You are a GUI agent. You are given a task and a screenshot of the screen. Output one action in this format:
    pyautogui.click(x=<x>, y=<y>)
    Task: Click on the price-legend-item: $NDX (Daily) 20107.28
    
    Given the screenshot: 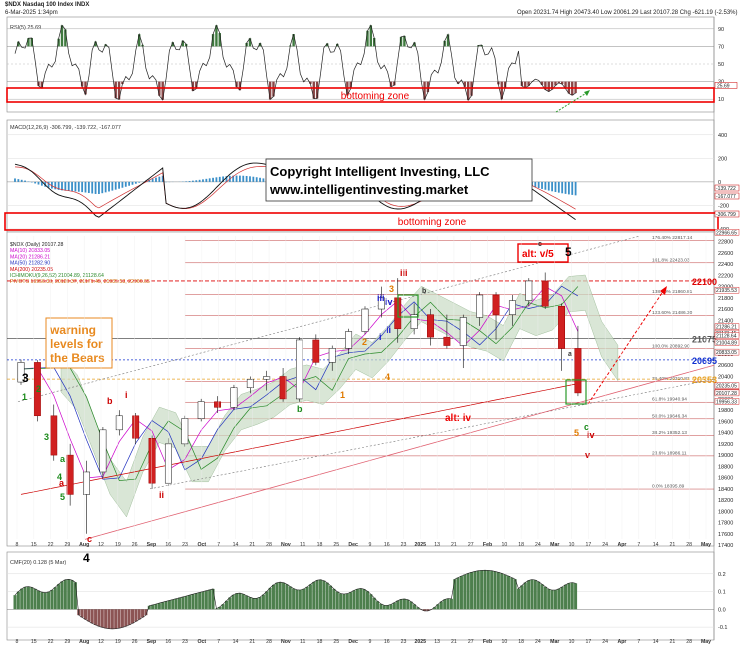 What is the action you would take?
    pyautogui.click(x=36, y=245)
    